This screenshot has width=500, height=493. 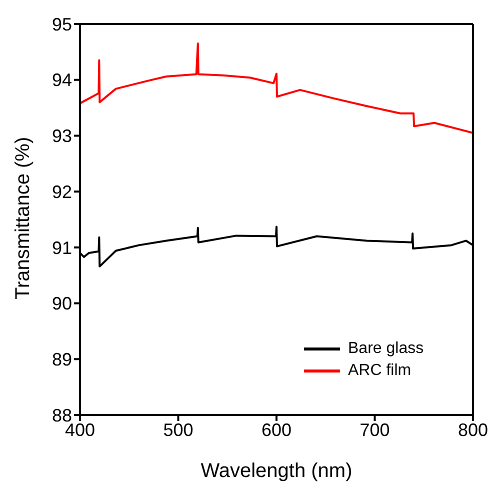 I want to click on y-tick-label: 93, so click(x=62, y=136).